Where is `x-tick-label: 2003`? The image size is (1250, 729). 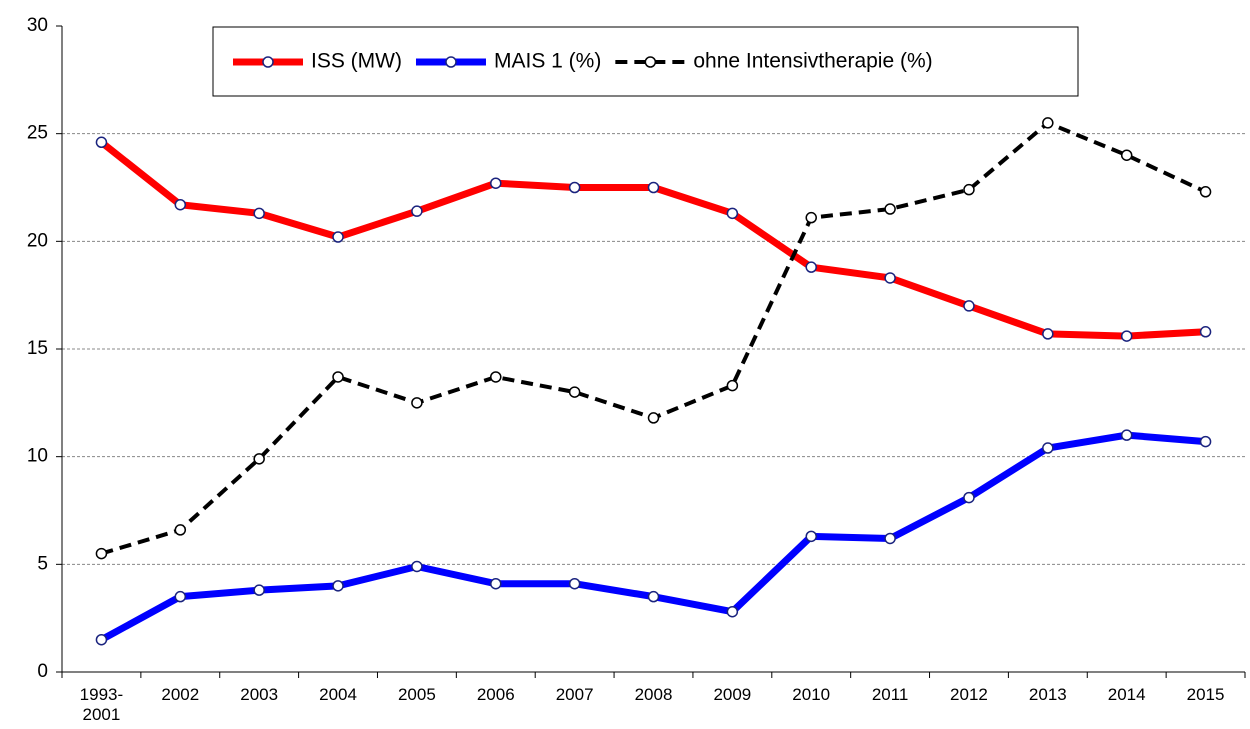
x-tick-label: 2003 is located at coordinates (259, 694).